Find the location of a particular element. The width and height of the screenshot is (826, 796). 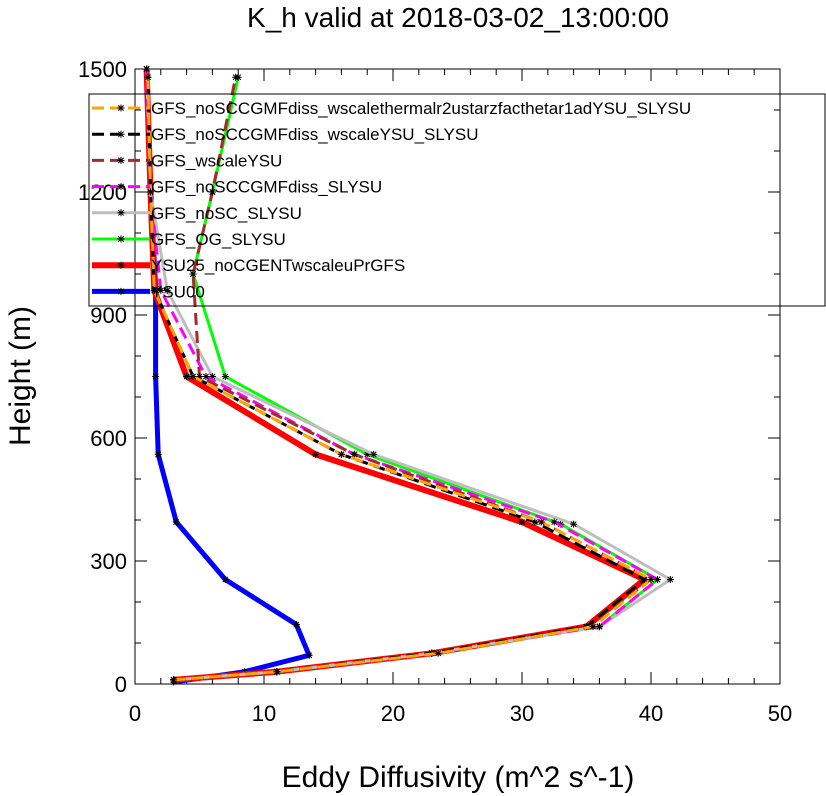

legend-label: GFS_noSC_SLYSU is located at coordinates (226, 213).